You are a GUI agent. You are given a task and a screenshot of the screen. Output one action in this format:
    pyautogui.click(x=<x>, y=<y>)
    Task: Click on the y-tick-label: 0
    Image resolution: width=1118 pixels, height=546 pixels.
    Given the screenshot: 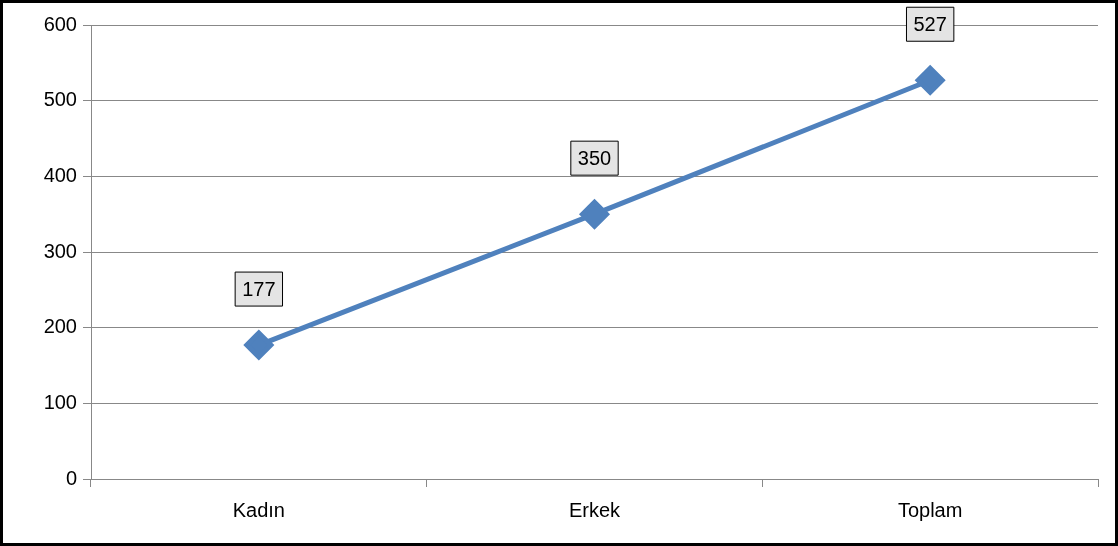 What is the action you would take?
    pyautogui.click(x=71, y=477)
    